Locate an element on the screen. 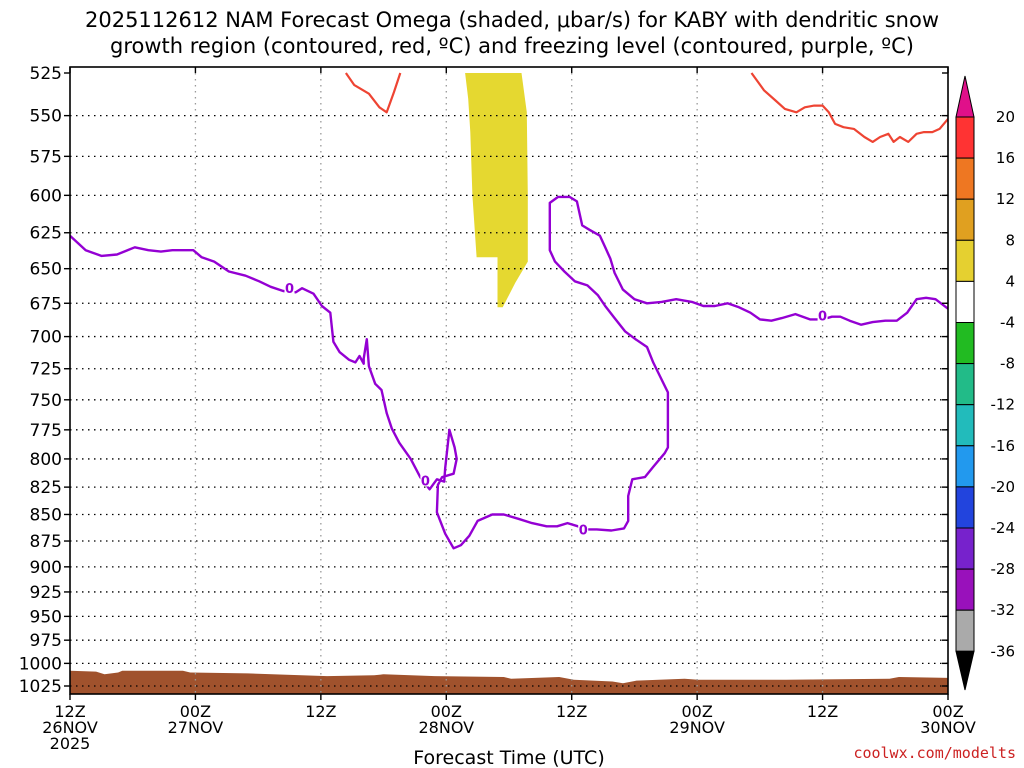 The width and height of the screenshot is (1024, 768). x-tick-label: 29NOV is located at coordinates (697, 727).